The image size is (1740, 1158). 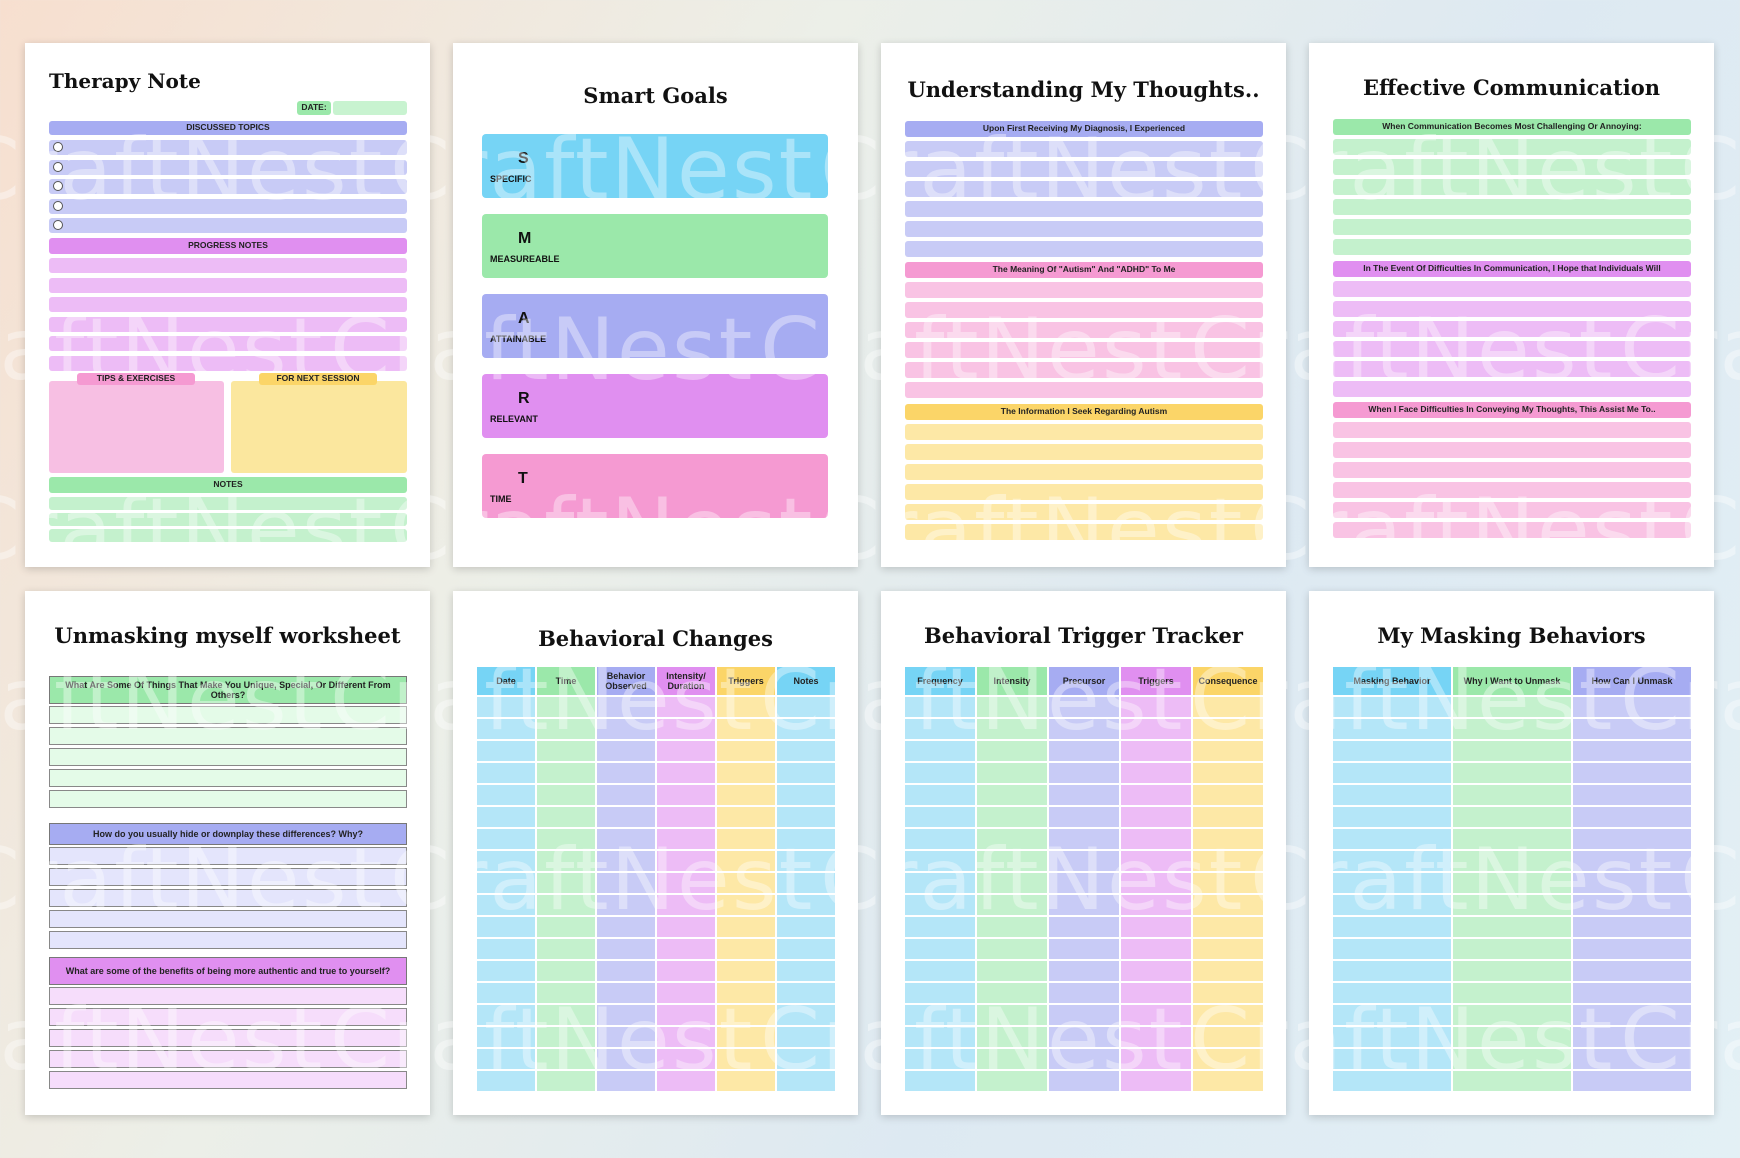 What do you see at coordinates (58, 186) in the screenshot?
I see `checkbox-circle` at bounding box center [58, 186].